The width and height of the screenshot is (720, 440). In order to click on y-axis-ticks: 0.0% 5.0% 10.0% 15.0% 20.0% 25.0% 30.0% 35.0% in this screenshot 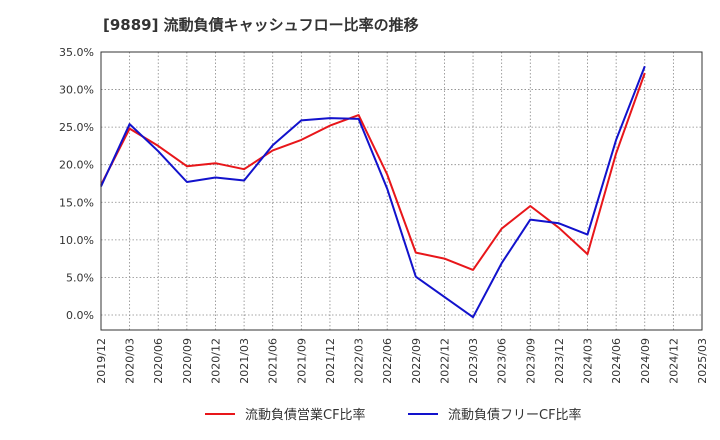, I will do `click(76, 184)`.